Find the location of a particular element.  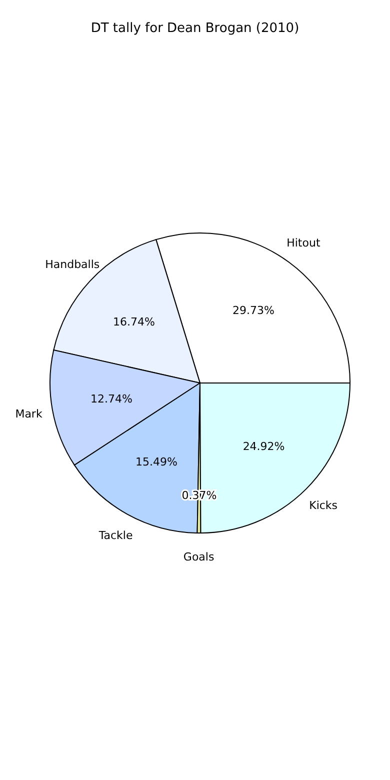

data-label: 15.49% is located at coordinates (156, 461).